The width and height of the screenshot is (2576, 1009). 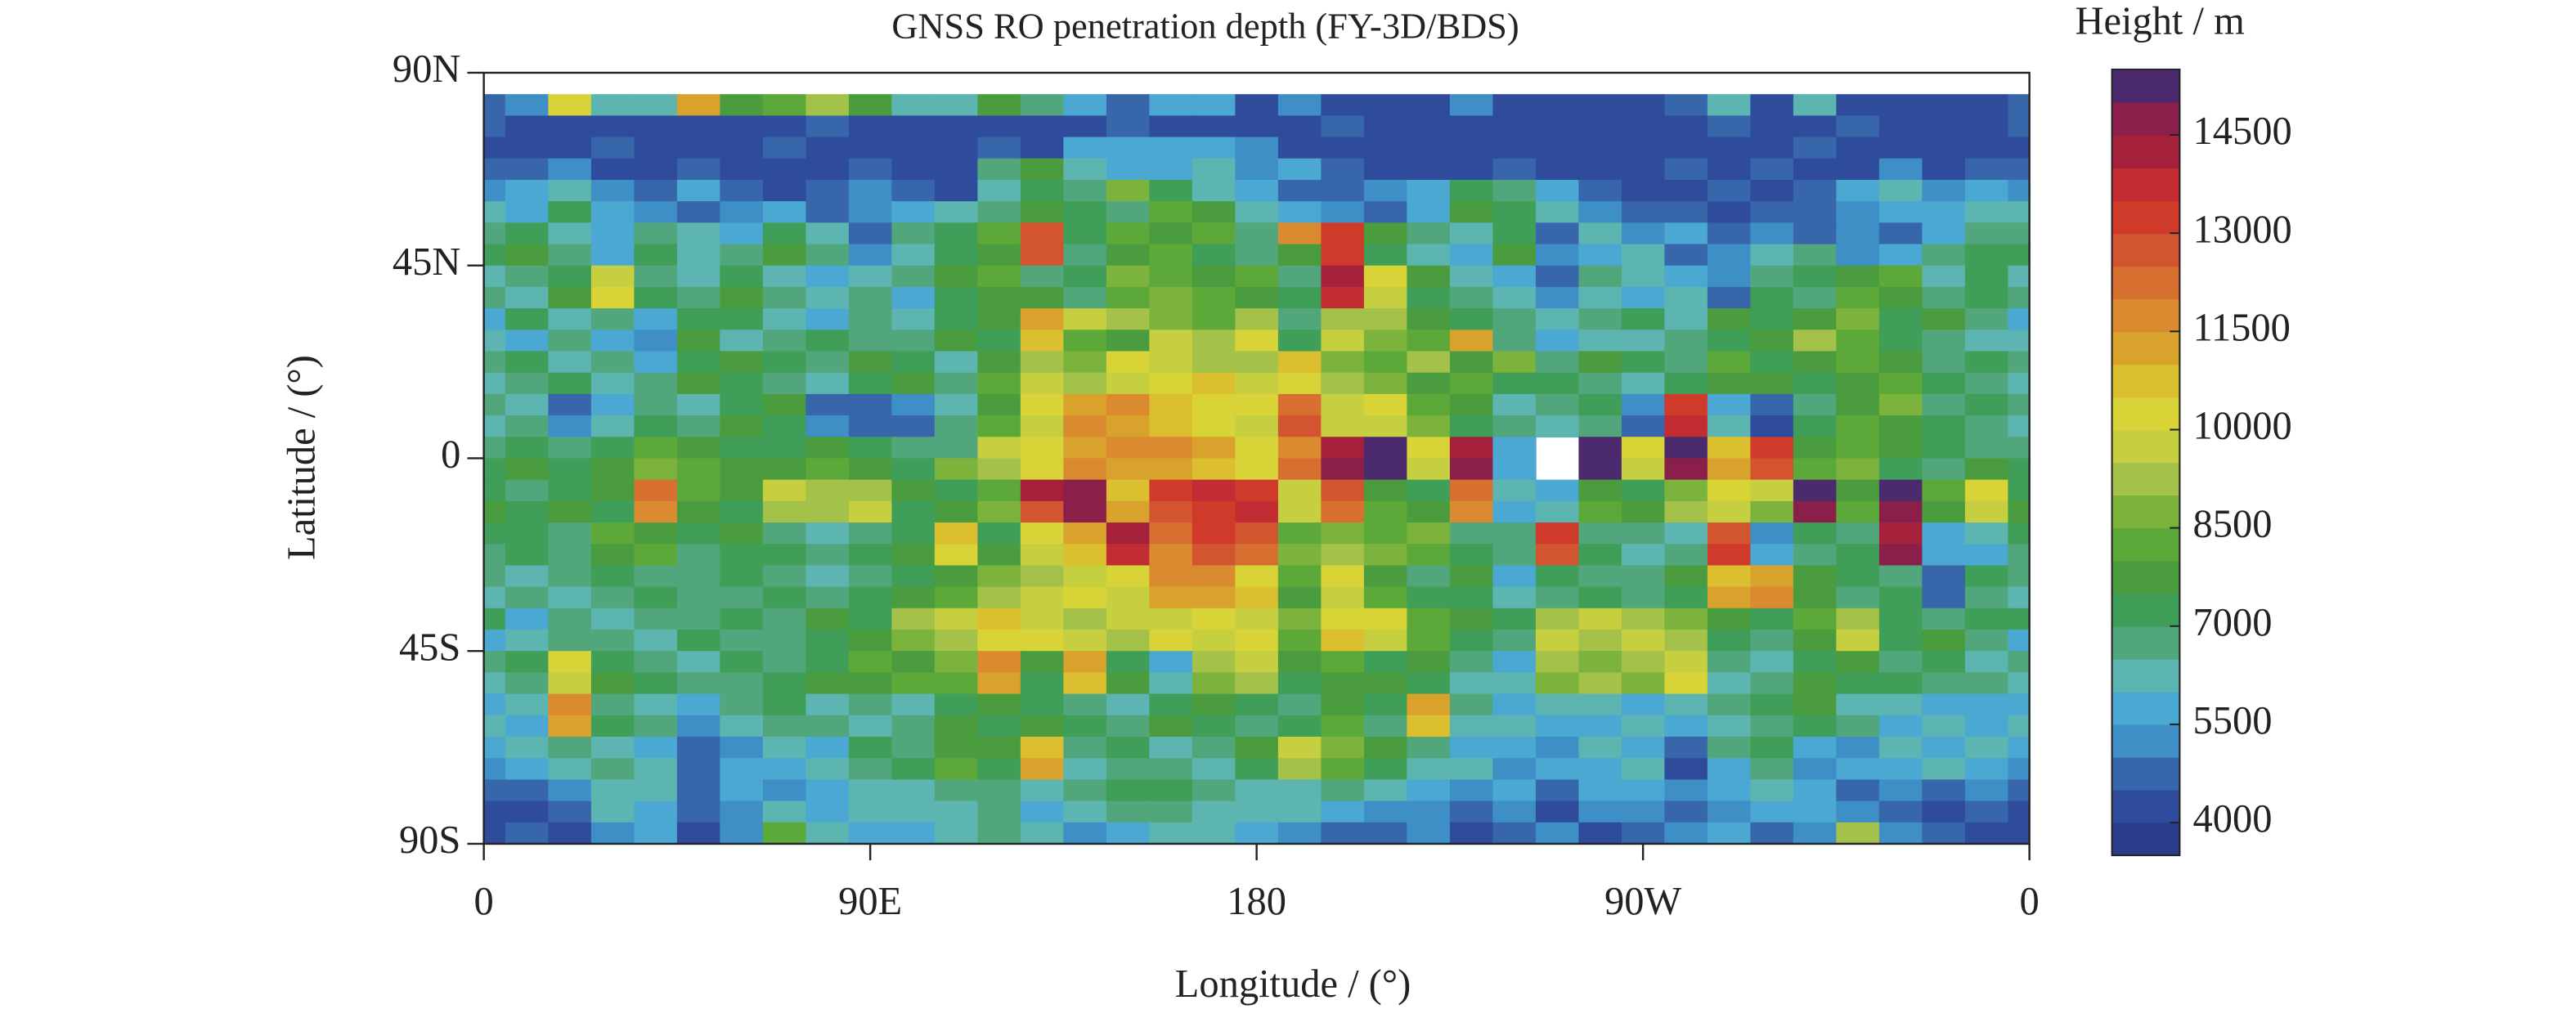 What do you see at coordinates (426, 69) in the screenshot?
I see `y-tick-label: 90N` at bounding box center [426, 69].